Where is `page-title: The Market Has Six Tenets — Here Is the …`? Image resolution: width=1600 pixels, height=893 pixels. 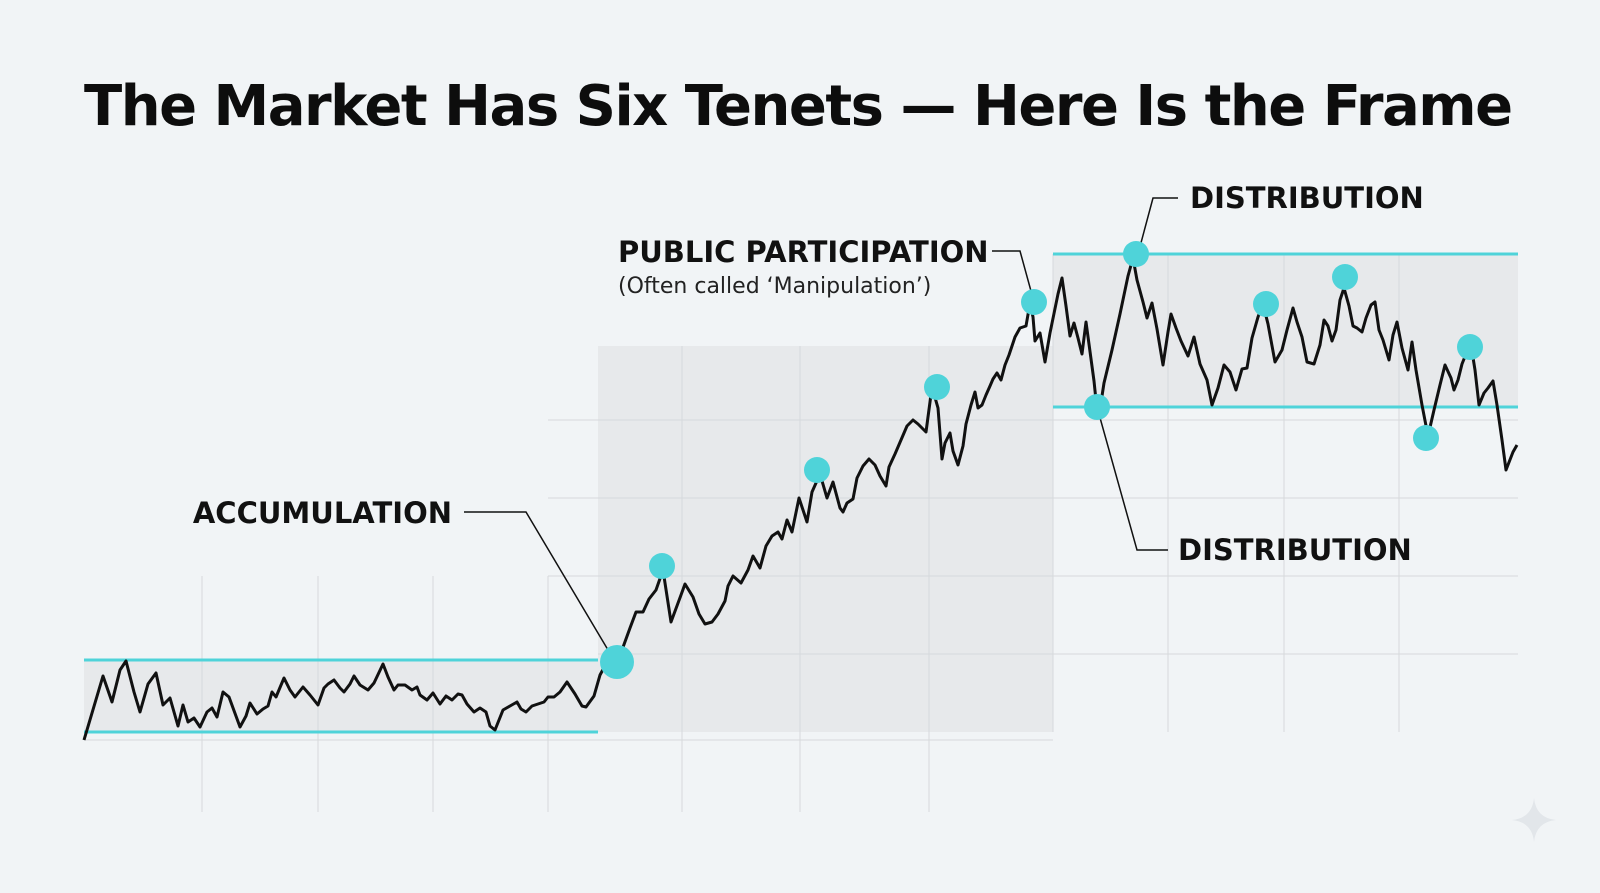 page-title: The Market Has Six Tenets — Here Is the … is located at coordinates (798, 106).